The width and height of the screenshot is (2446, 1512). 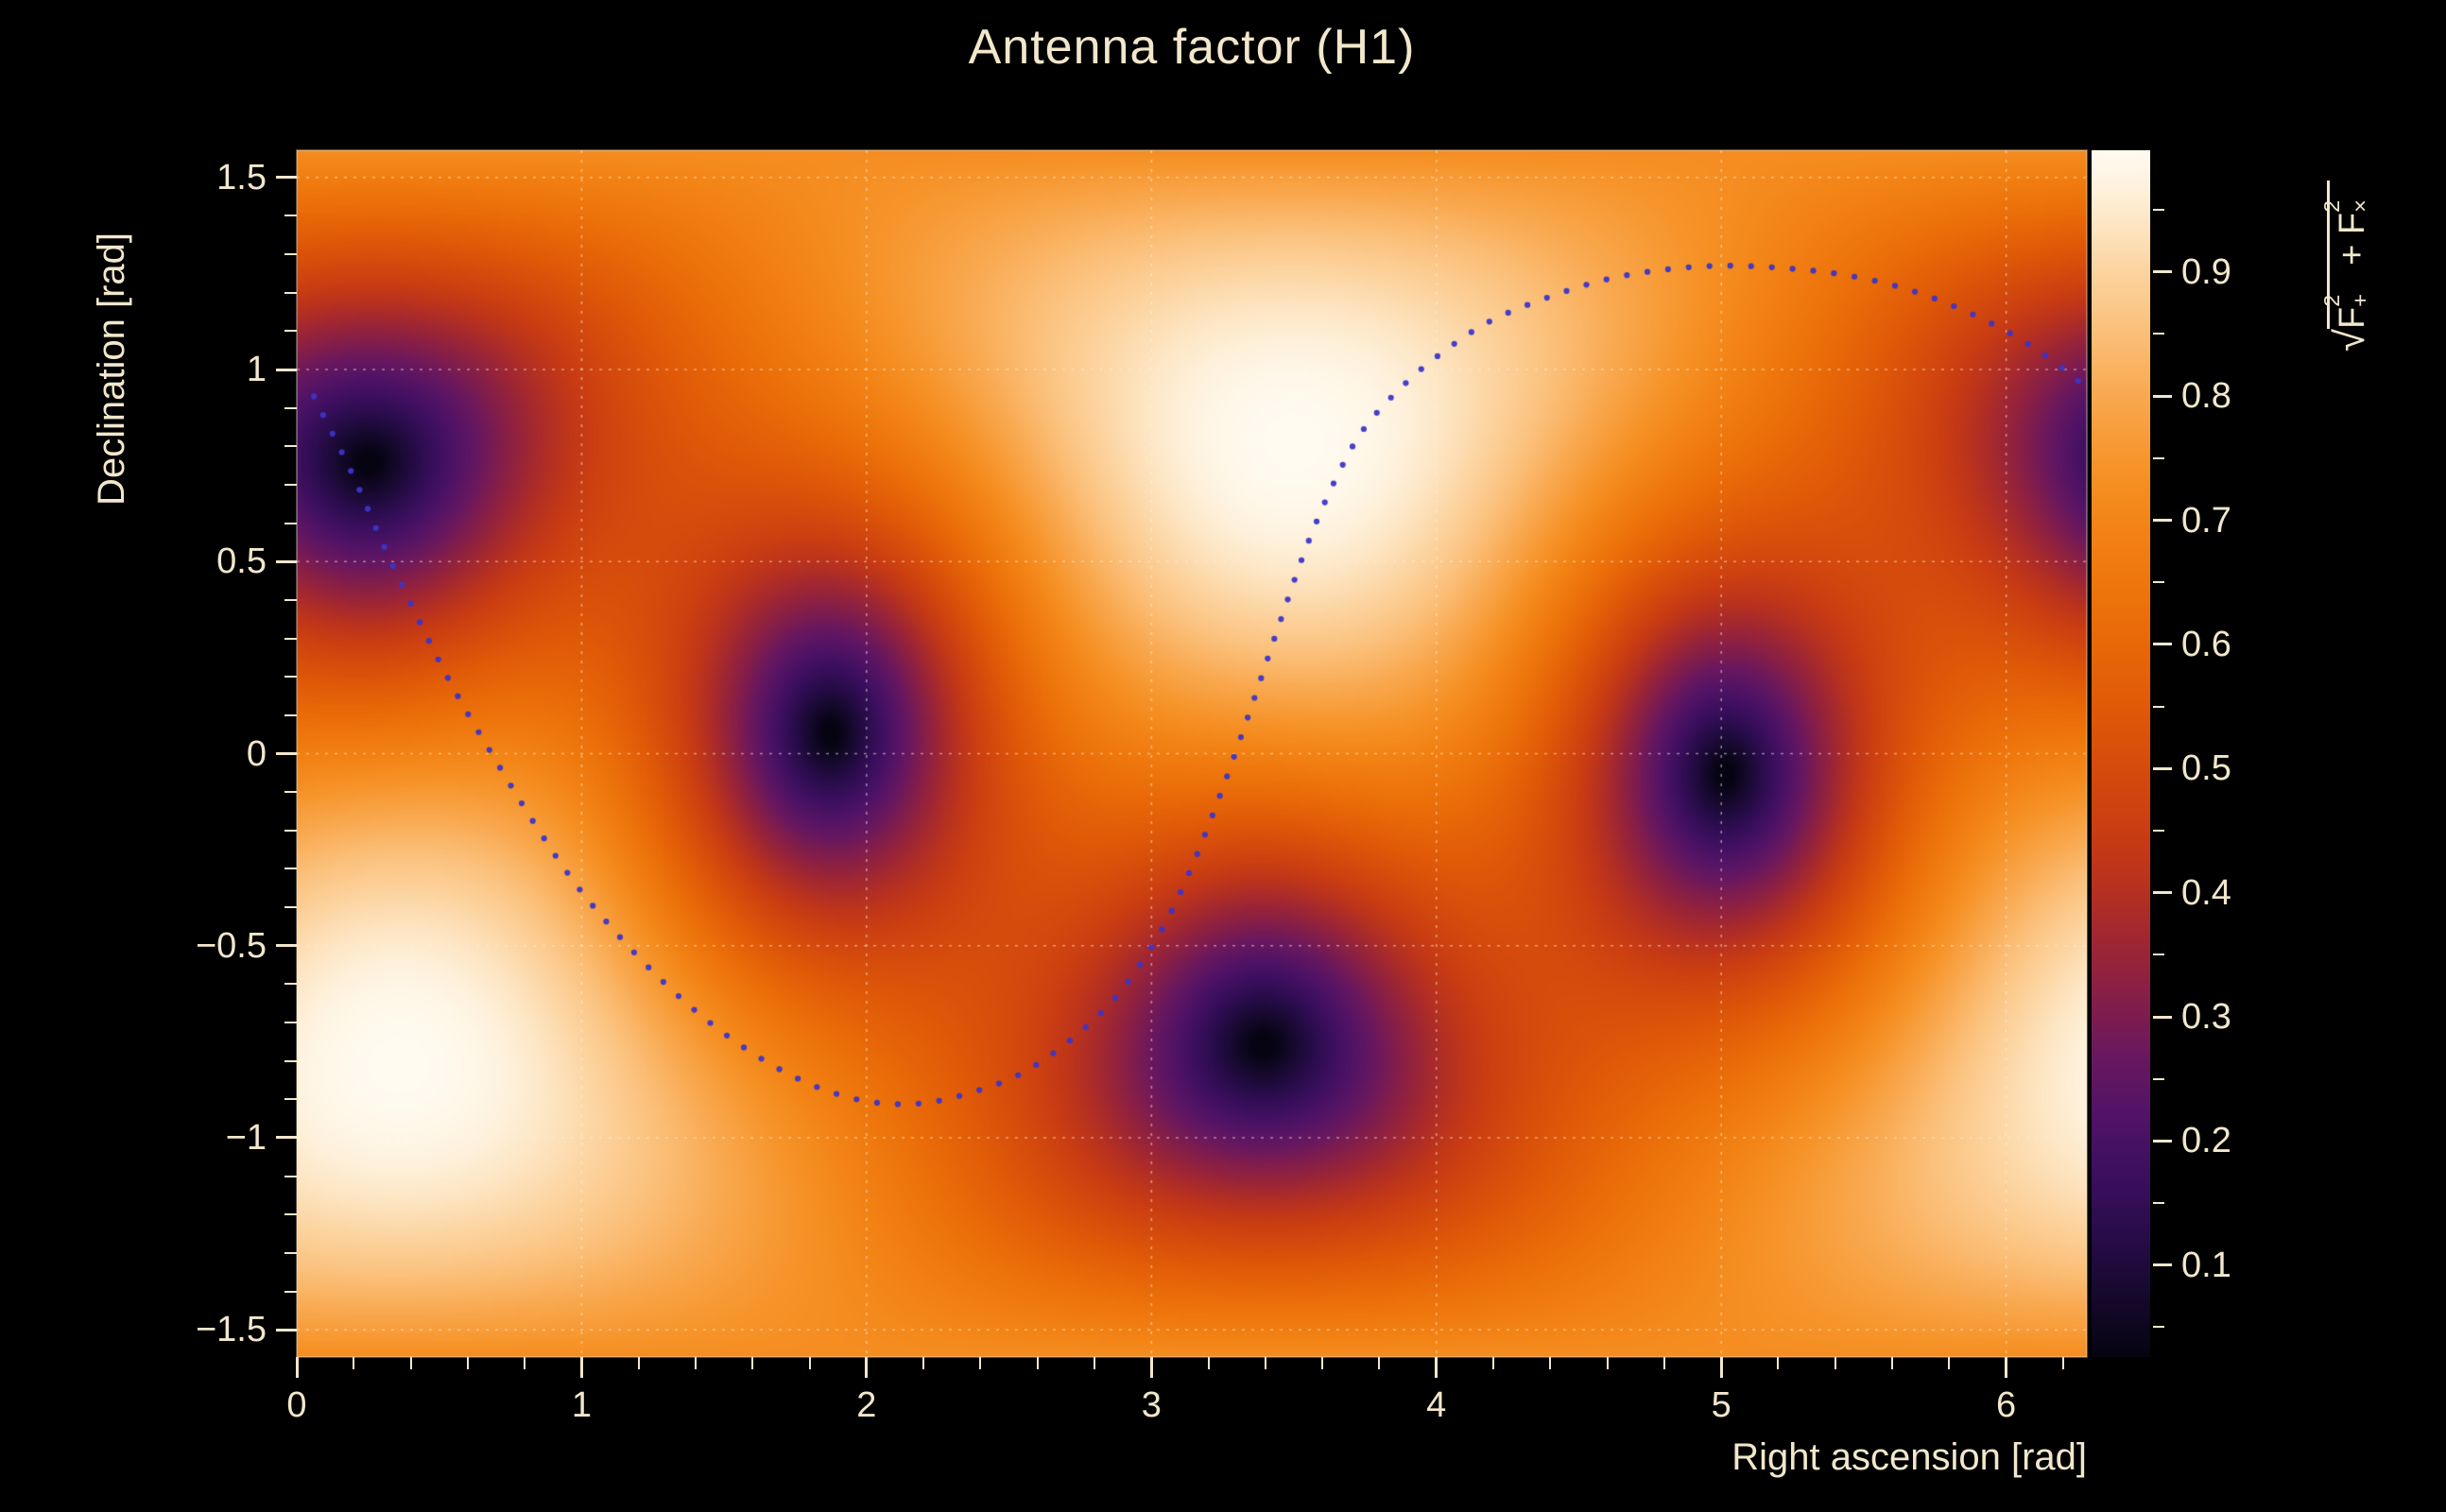 What do you see at coordinates (246, 1137) in the screenshot?
I see `y-tick-label: −1` at bounding box center [246, 1137].